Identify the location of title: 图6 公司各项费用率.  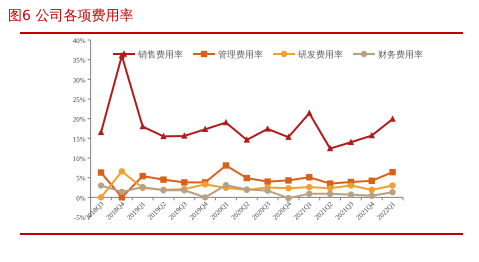
(71, 16).